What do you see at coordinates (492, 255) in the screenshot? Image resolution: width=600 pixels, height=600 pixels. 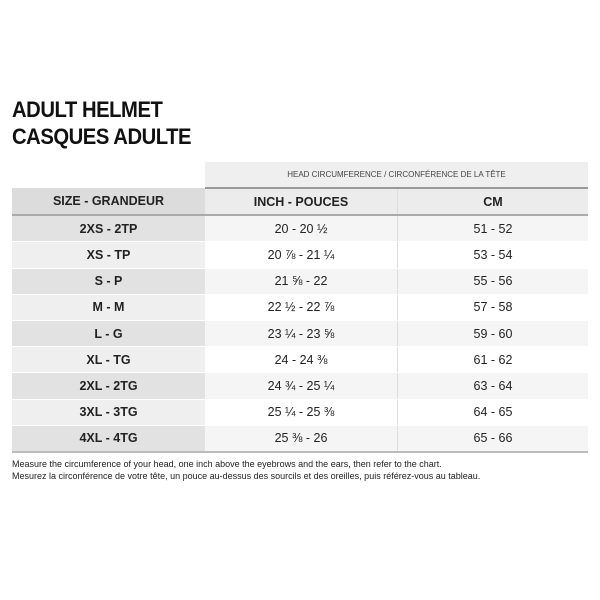 I see `cm-cell: 53 - 54` at bounding box center [492, 255].